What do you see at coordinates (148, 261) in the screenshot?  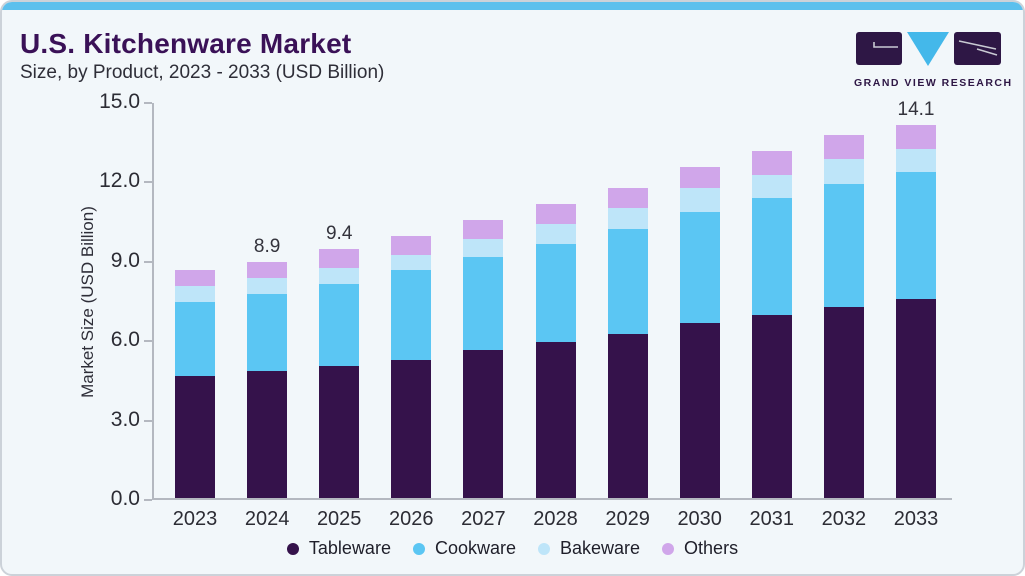 I see `y-tick-mark-9.0` at bounding box center [148, 261].